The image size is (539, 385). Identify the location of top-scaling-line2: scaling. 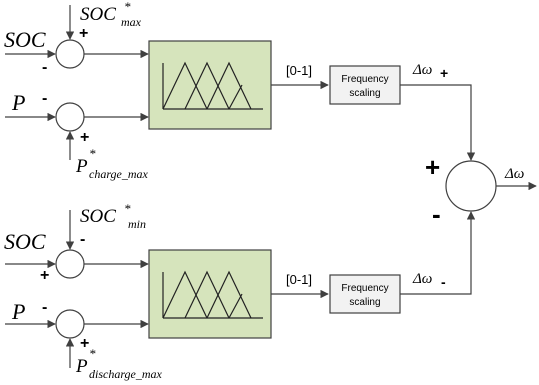
(364, 93).